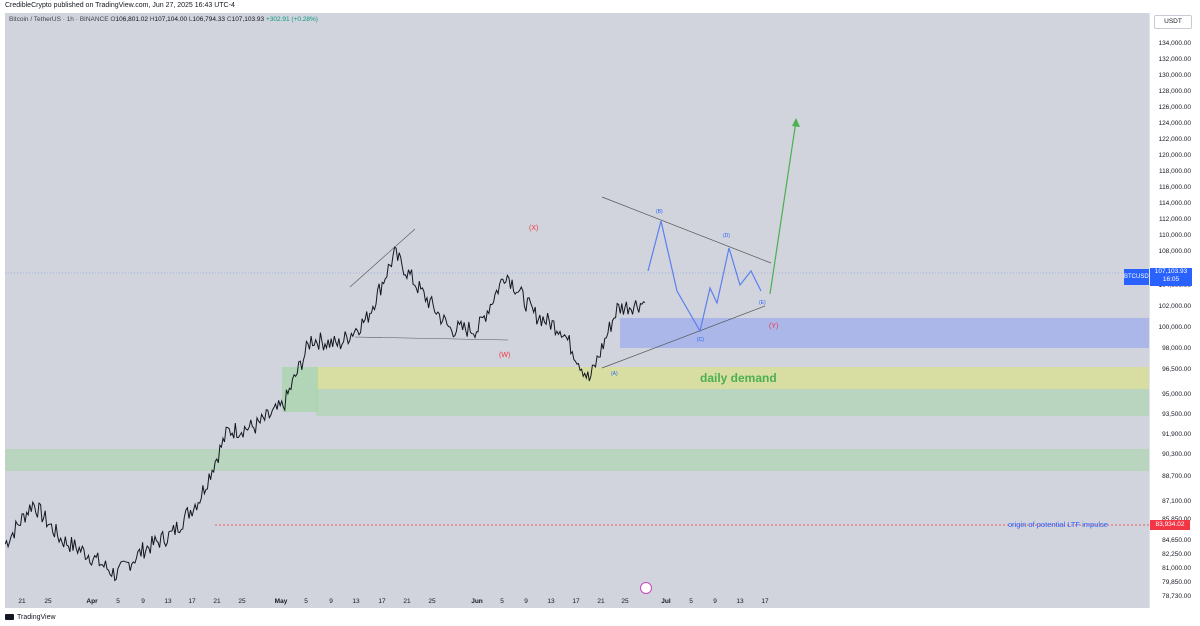 This screenshot has width=1200, height=626. Describe the element at coordinates (1174, 155) in the screenshot. I see `price-tick-label: 120,000.00` at that location.